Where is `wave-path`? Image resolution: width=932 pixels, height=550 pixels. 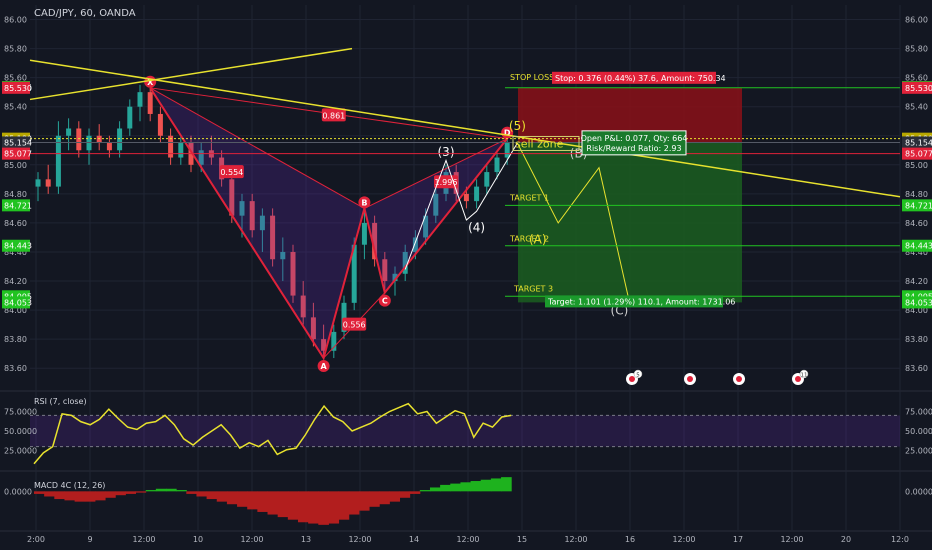 wave-path is located at coordinates (461, 206).